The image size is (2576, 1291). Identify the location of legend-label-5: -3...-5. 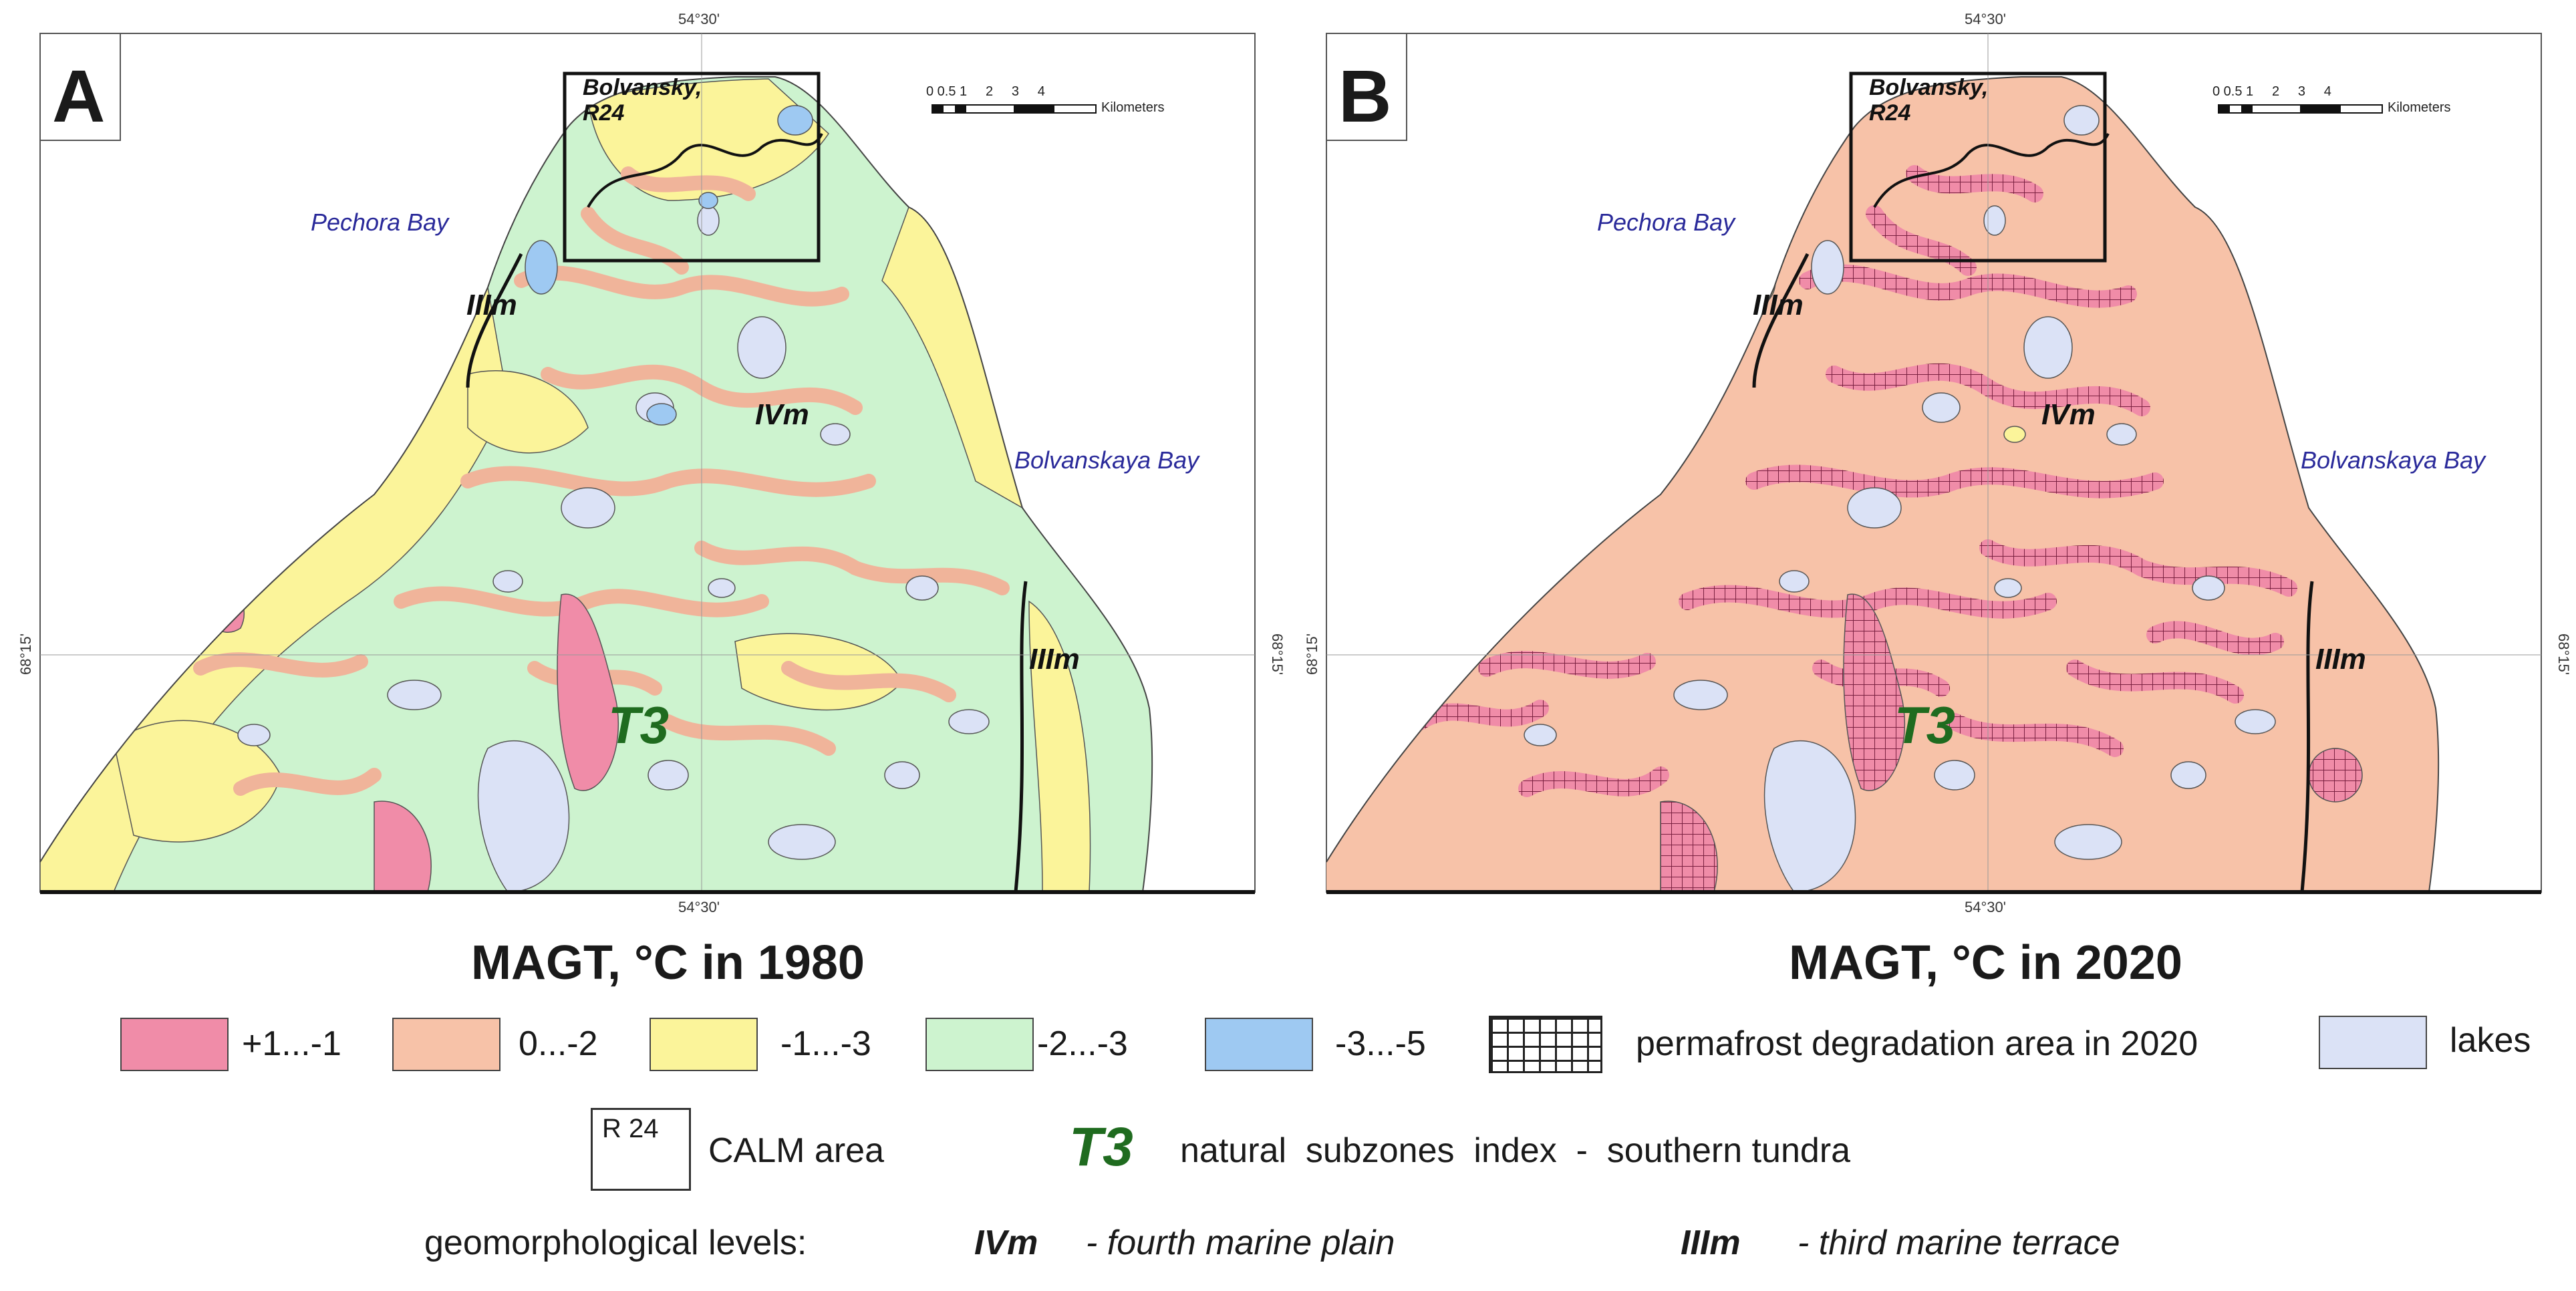
(1380, 1043).